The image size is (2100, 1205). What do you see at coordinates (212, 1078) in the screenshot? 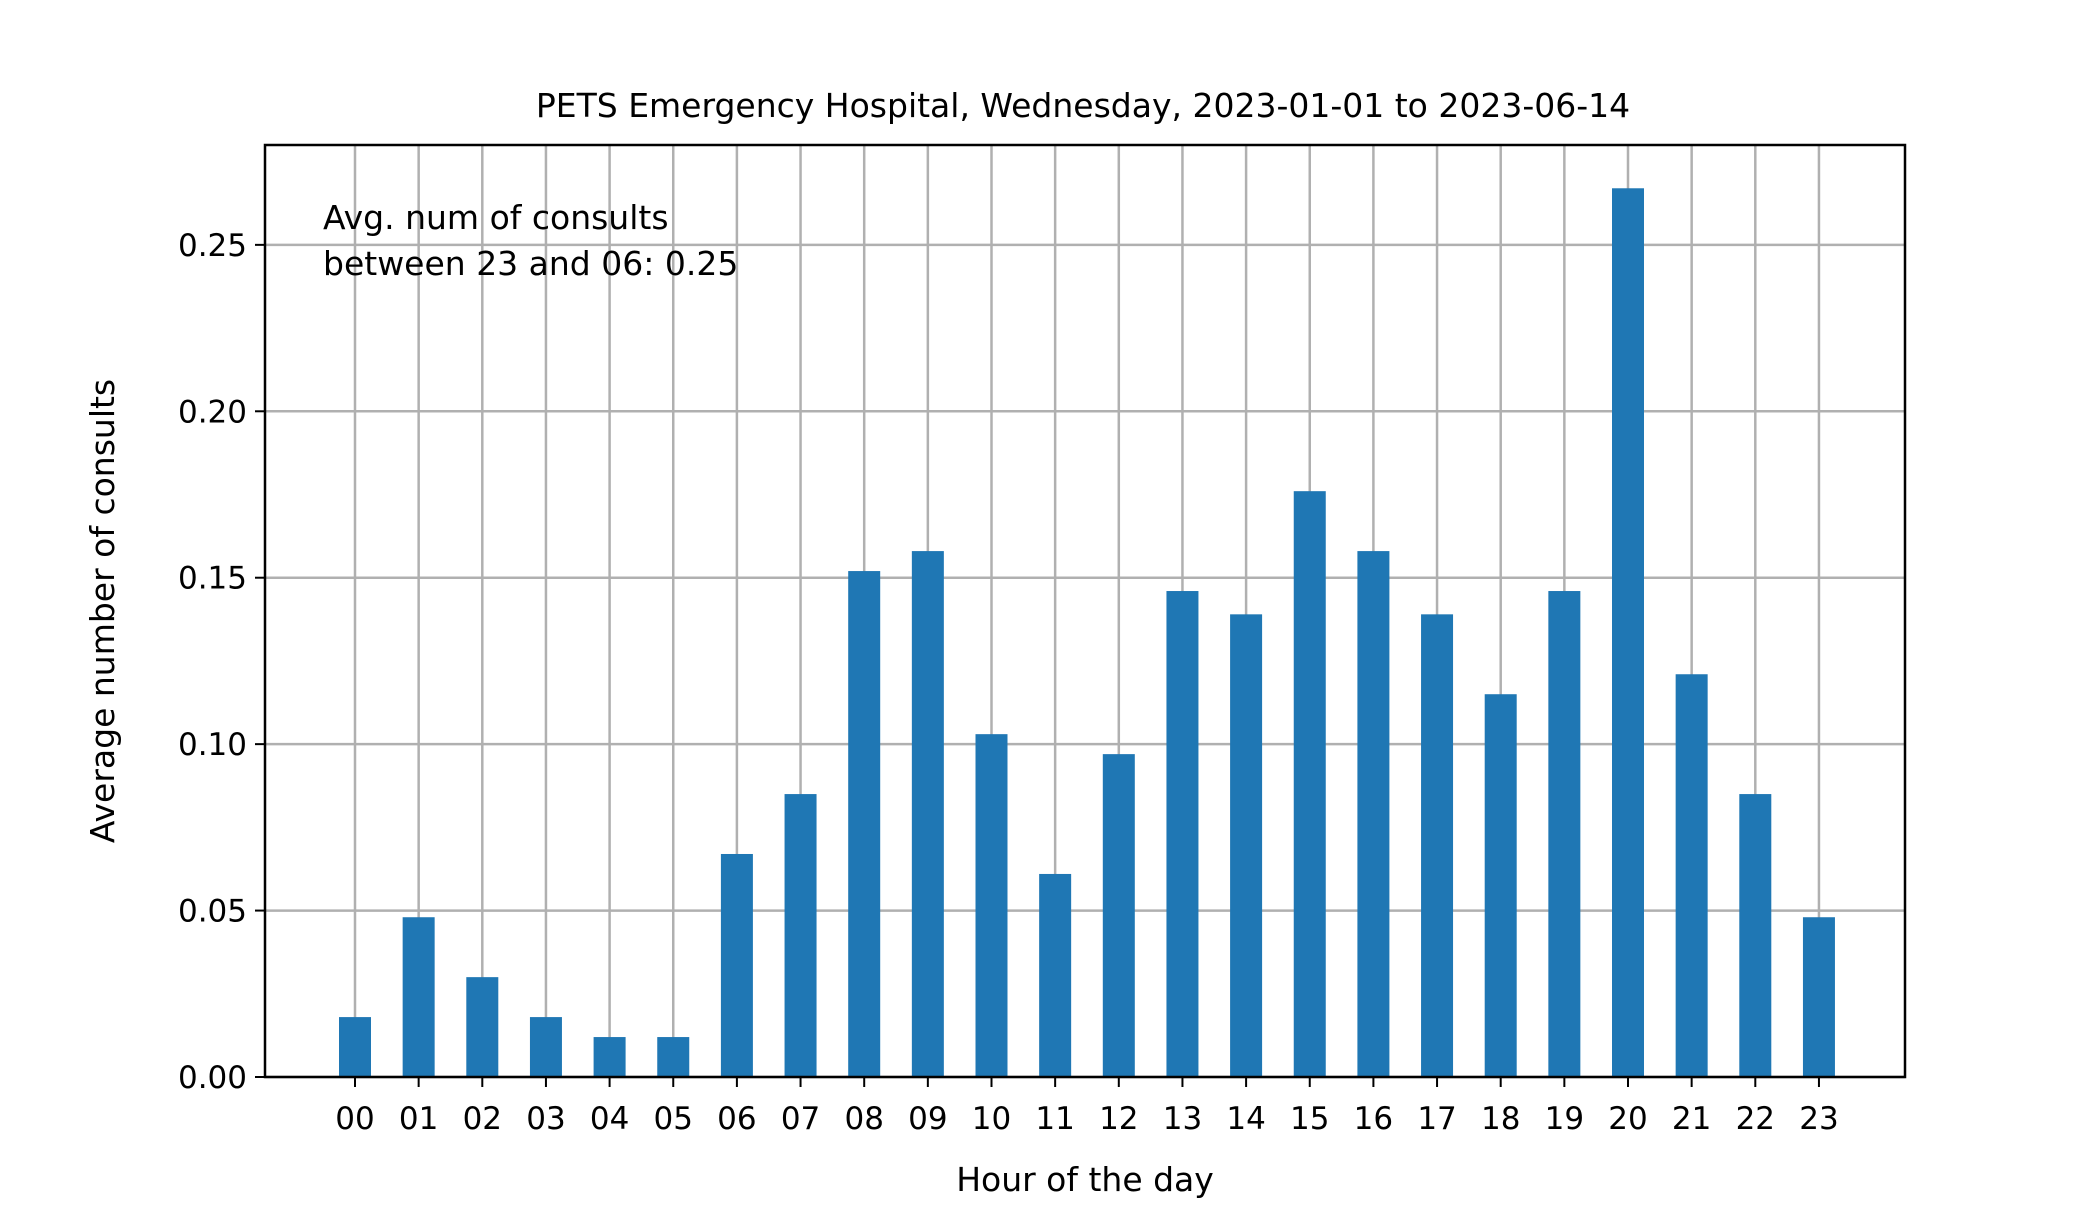
I see `y-tick-label: 0.00` at bounding box center [212, 1078].